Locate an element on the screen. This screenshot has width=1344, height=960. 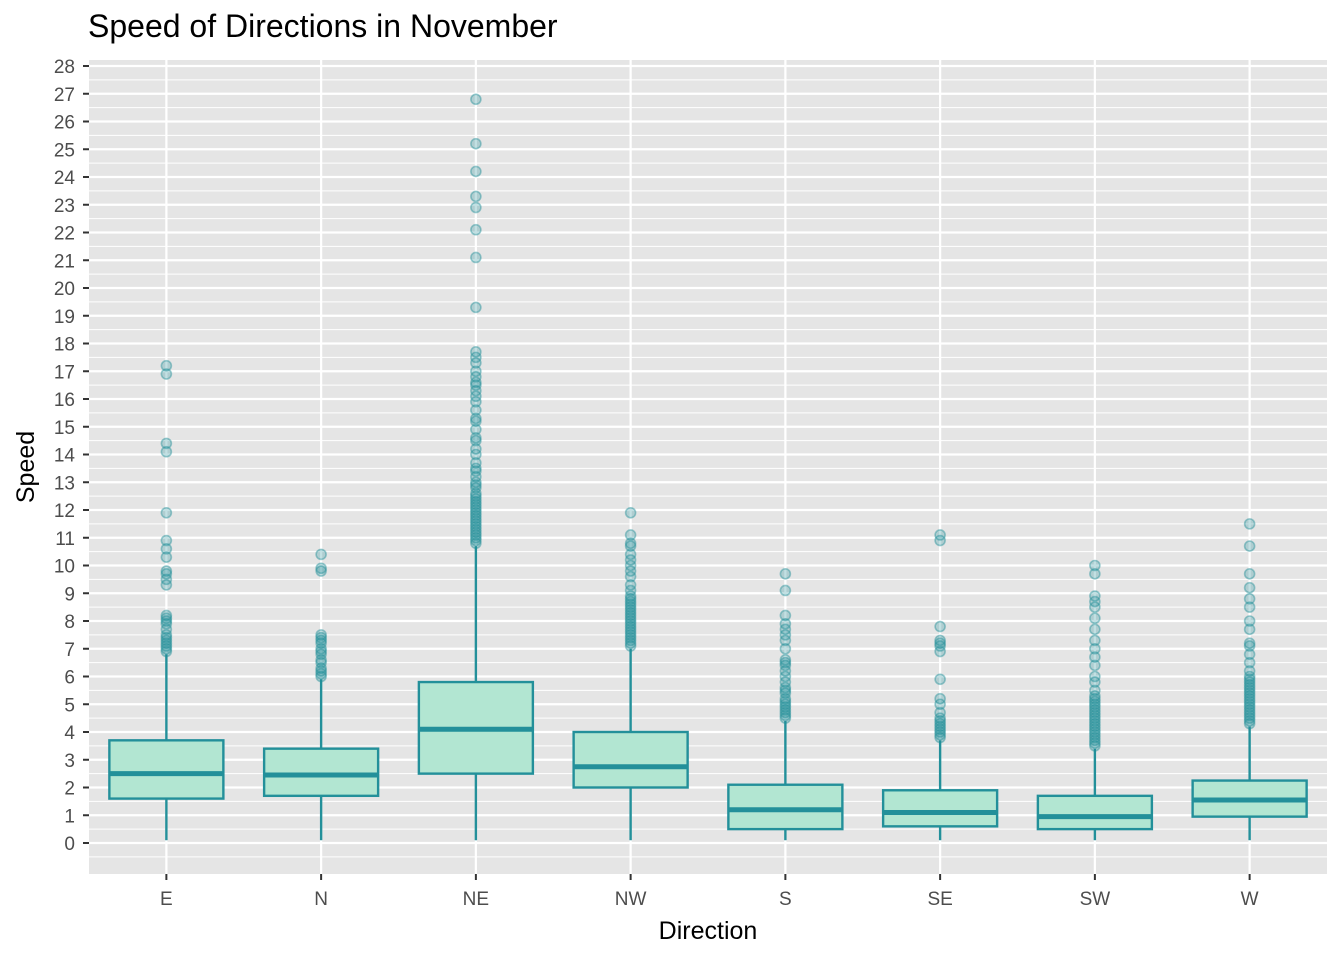
box-n is located at coordinates (321, 694).